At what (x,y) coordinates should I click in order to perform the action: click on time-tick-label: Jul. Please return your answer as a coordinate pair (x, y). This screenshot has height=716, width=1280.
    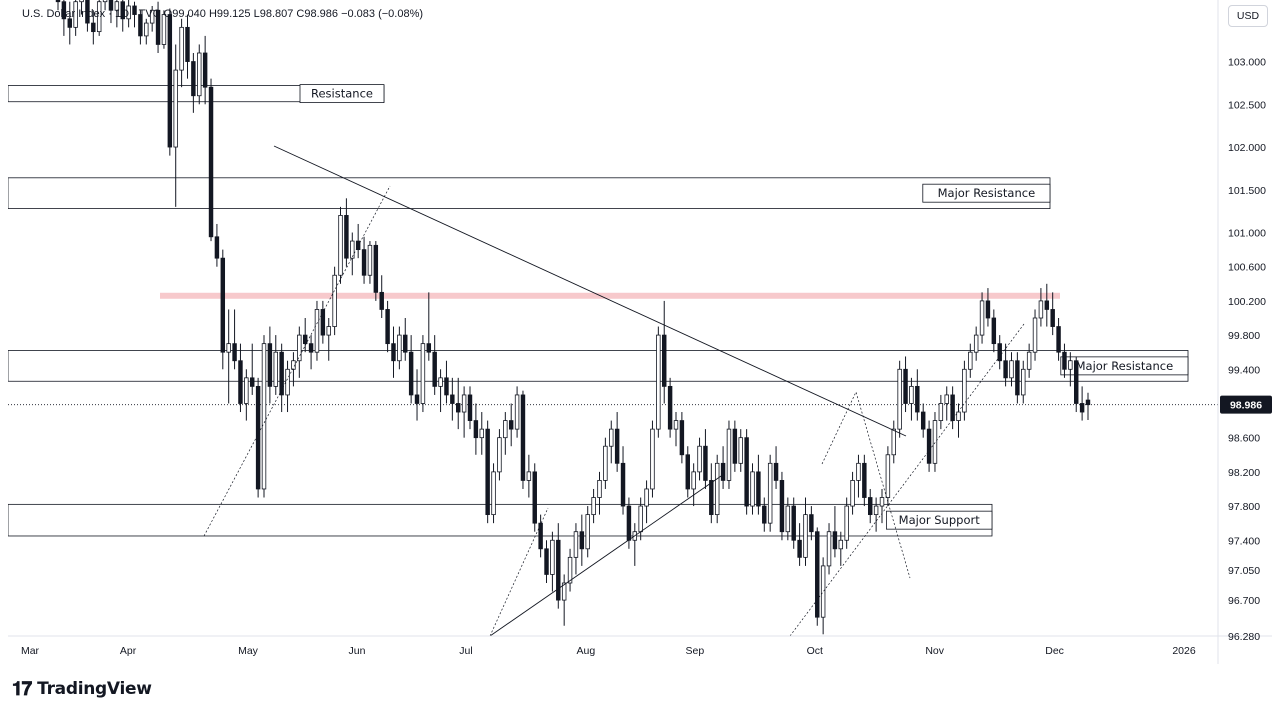
    Looking at the image, I should click on (465, 651).